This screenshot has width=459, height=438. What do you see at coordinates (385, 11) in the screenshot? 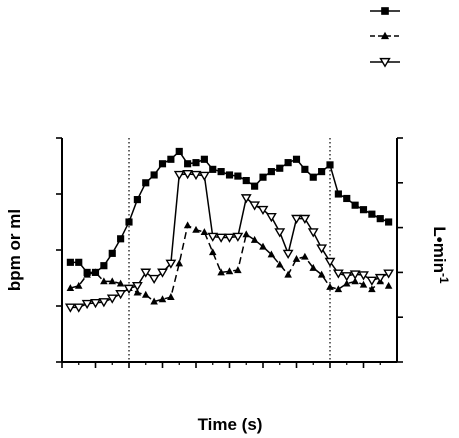
I see `legend-hr-marker` at bounding box center [385, 11].